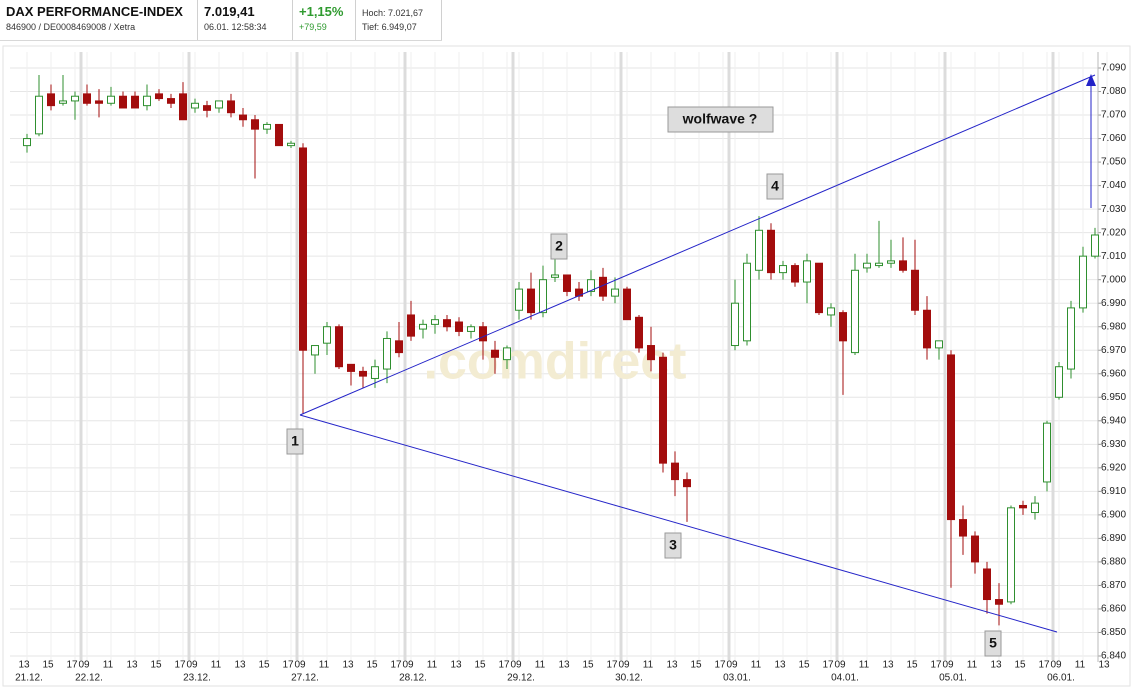 Image resolution: width=1133 pixels, height=687 pixels. I want to click on y-tick-label: 7.000, so click(1113, 279).